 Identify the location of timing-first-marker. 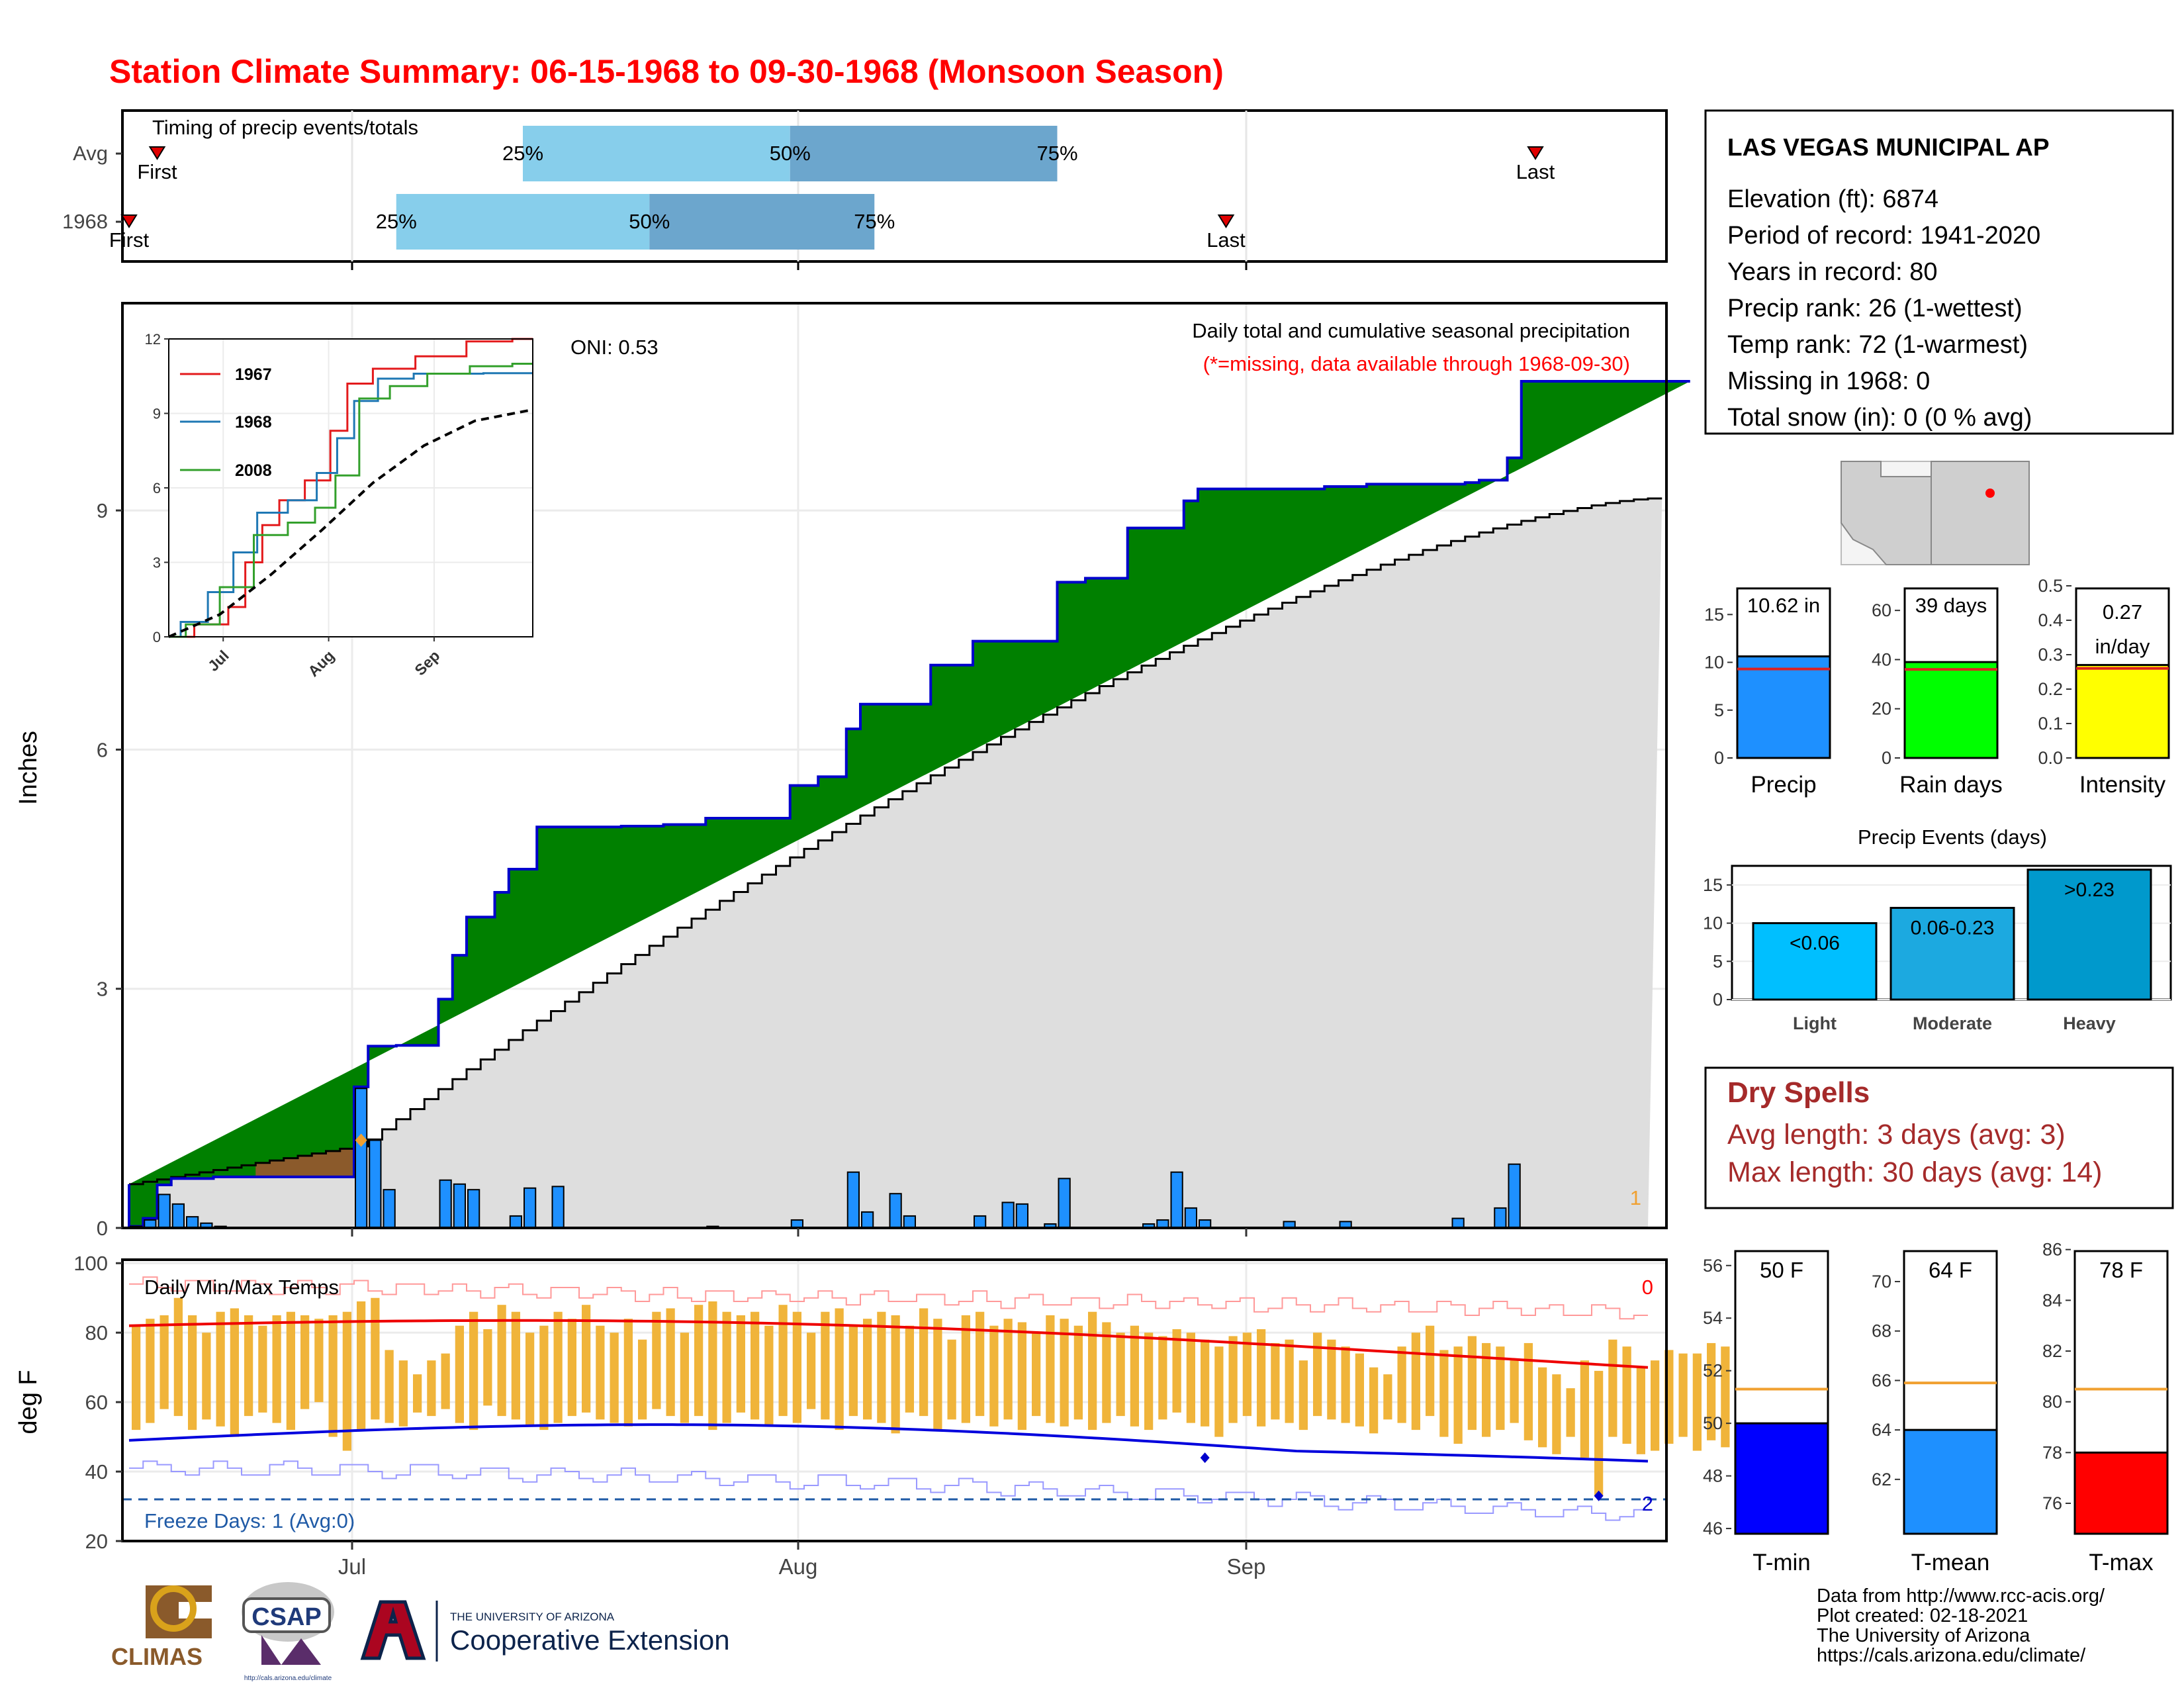
(157, 153).